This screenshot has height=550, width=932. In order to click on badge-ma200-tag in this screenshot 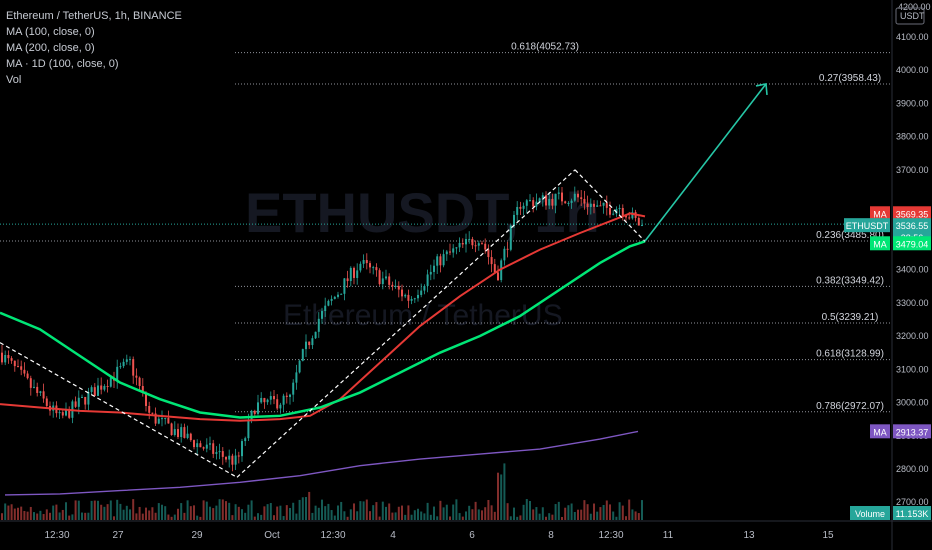, I will do `click(880, 243)`.